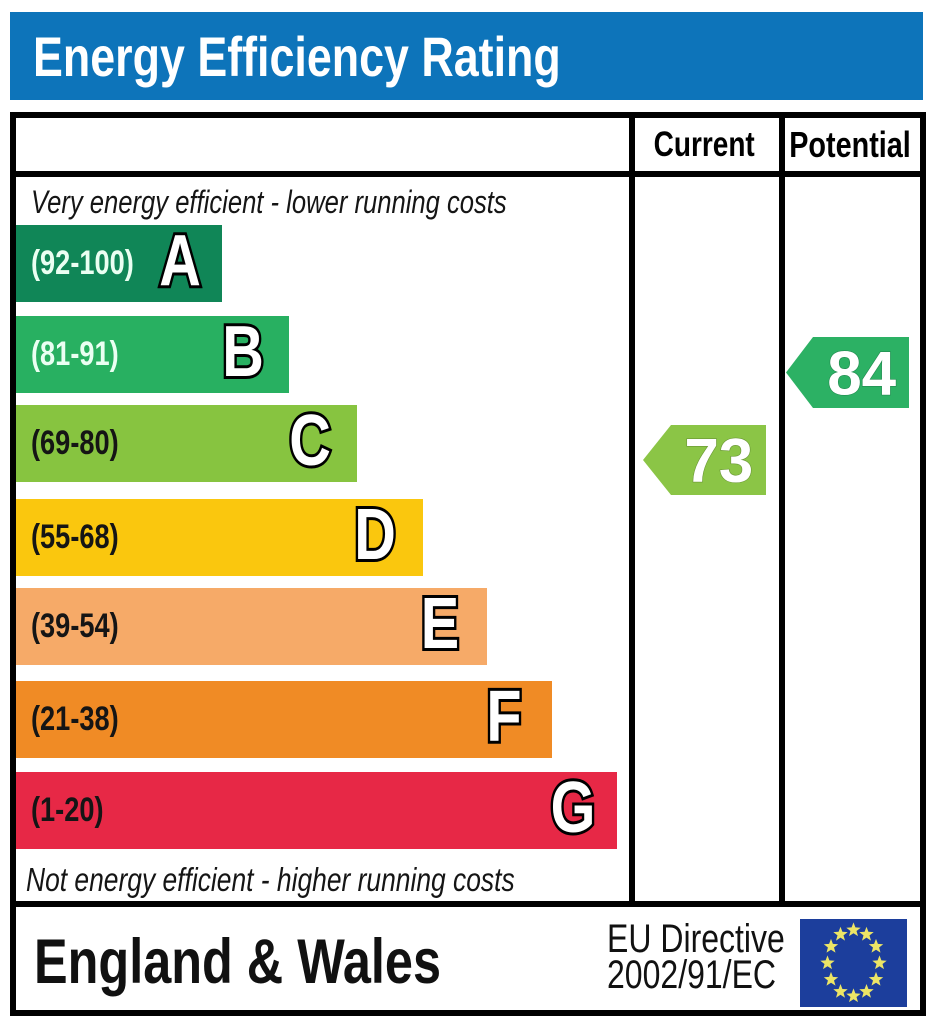 This screenshot has width=933, height=1024. I want to click on svg-text: 73, so click(718, 461).